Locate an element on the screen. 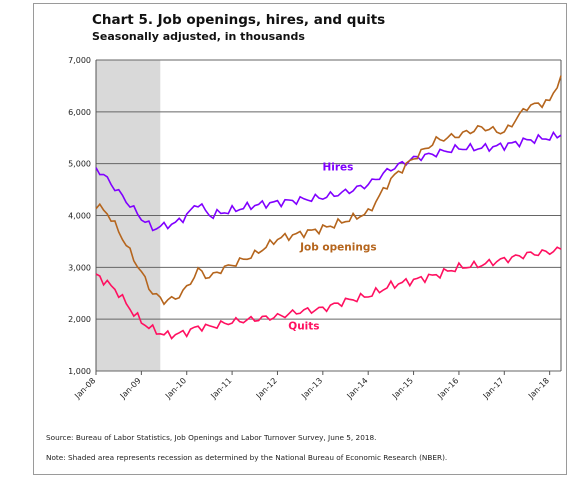 This screenshot has width=579, height=480. x-tick-label: Jan-13 is located at coordinates (311, 388).